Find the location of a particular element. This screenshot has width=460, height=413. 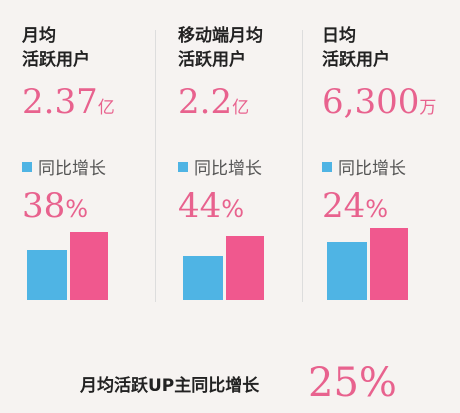

growth-row: 44% is located at coordinates (211, 206).